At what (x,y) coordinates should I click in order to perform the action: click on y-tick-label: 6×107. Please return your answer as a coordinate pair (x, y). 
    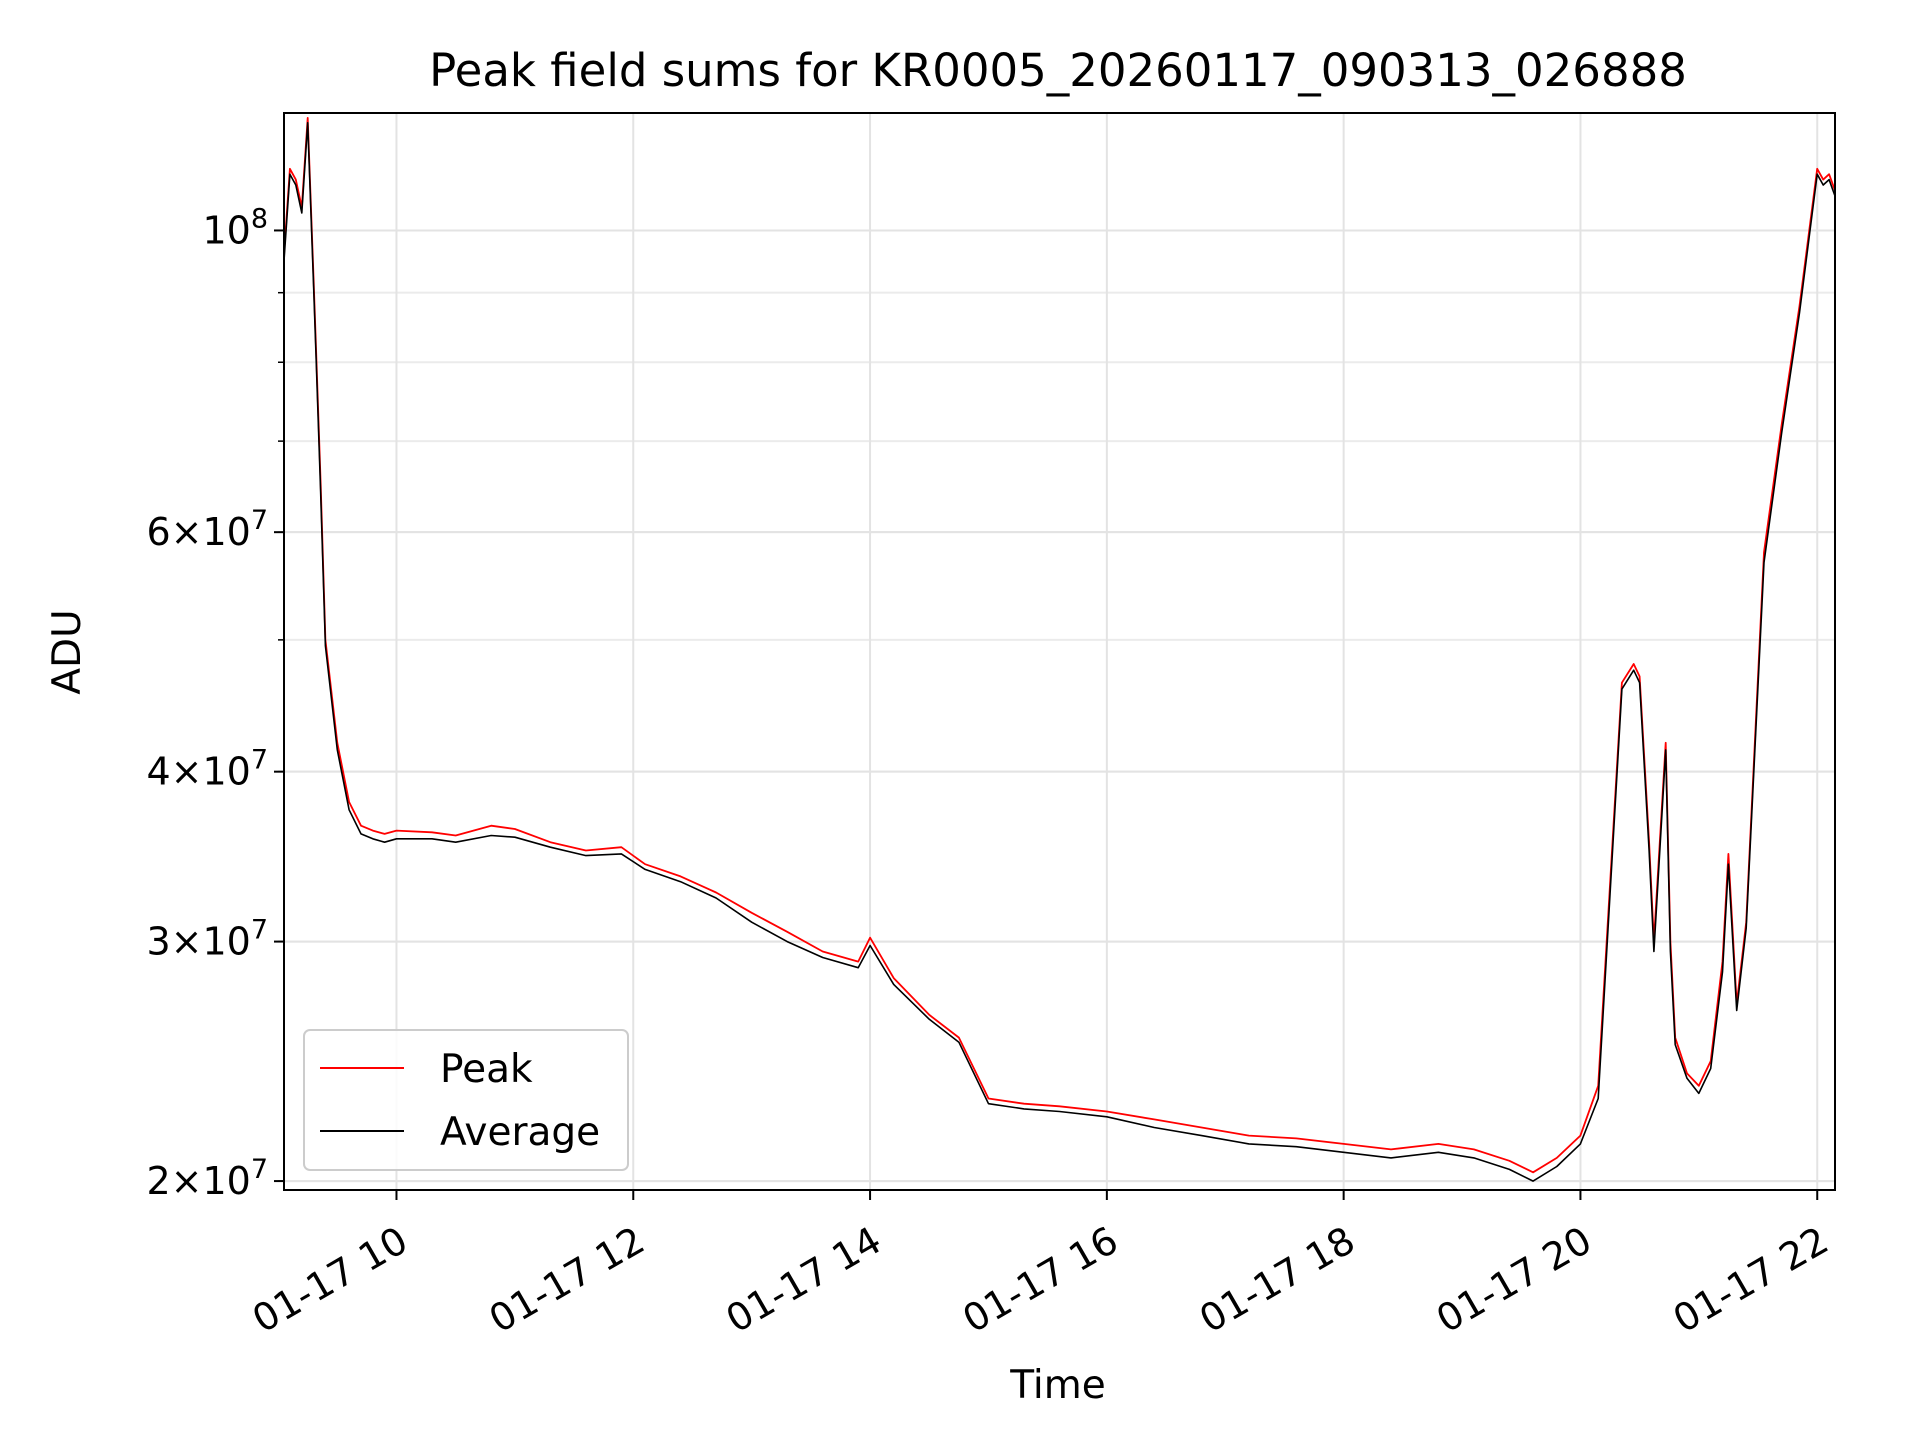
    Looking at the image, I should click on (207, 529).